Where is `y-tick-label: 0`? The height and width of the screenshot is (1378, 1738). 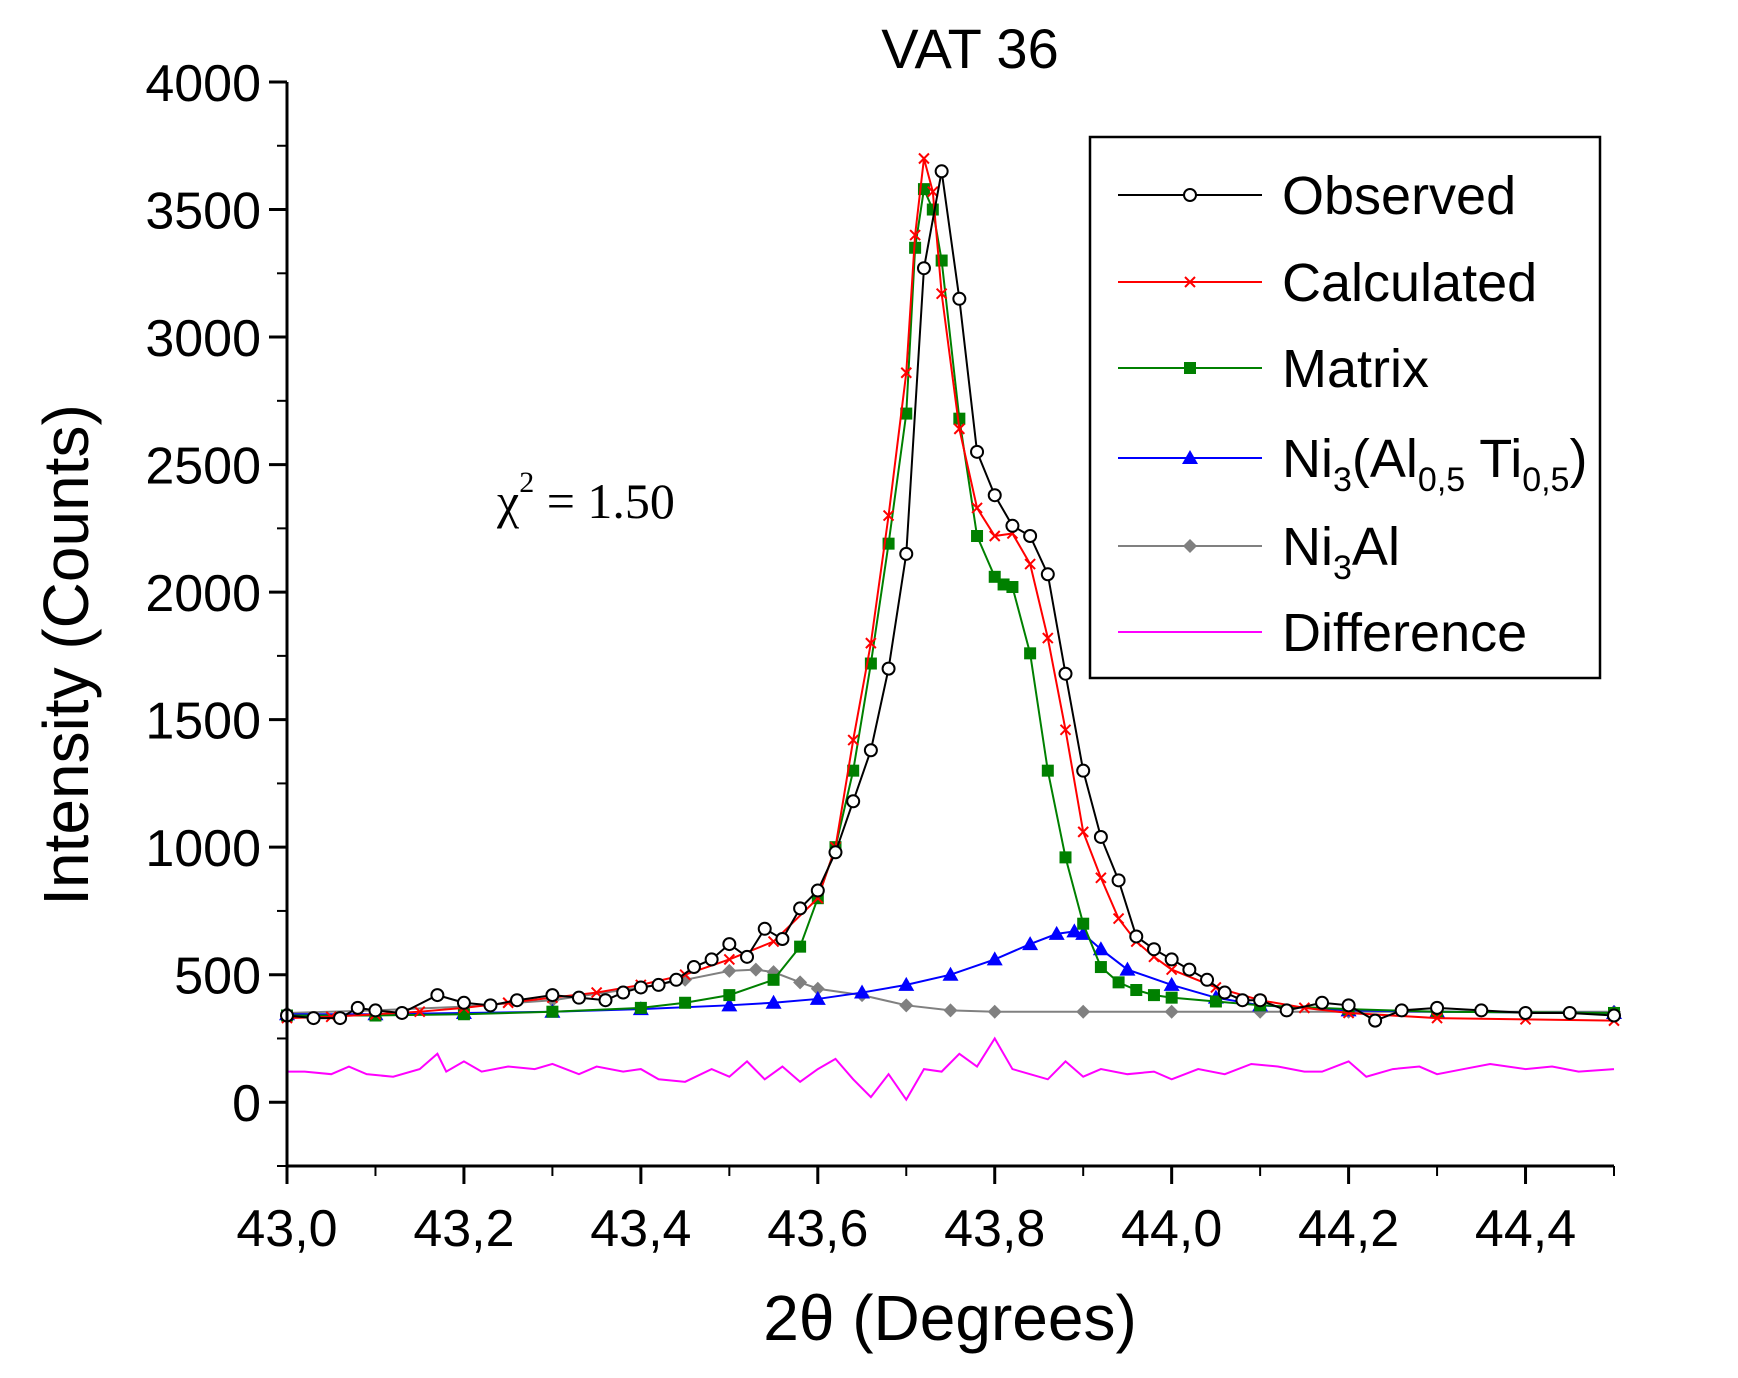 y-tick-label: 0 is located at coordinates (246, 1104).